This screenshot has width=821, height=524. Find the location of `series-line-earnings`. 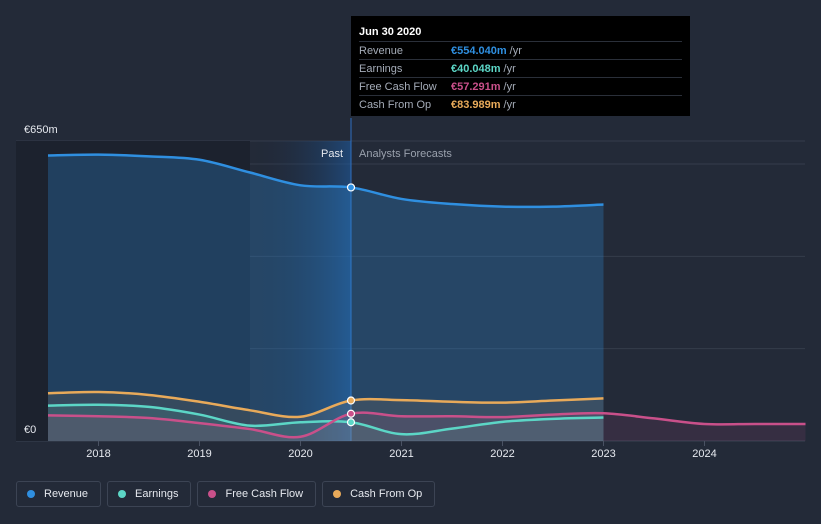

series-line-earnings is located at coordinates (325, 419).